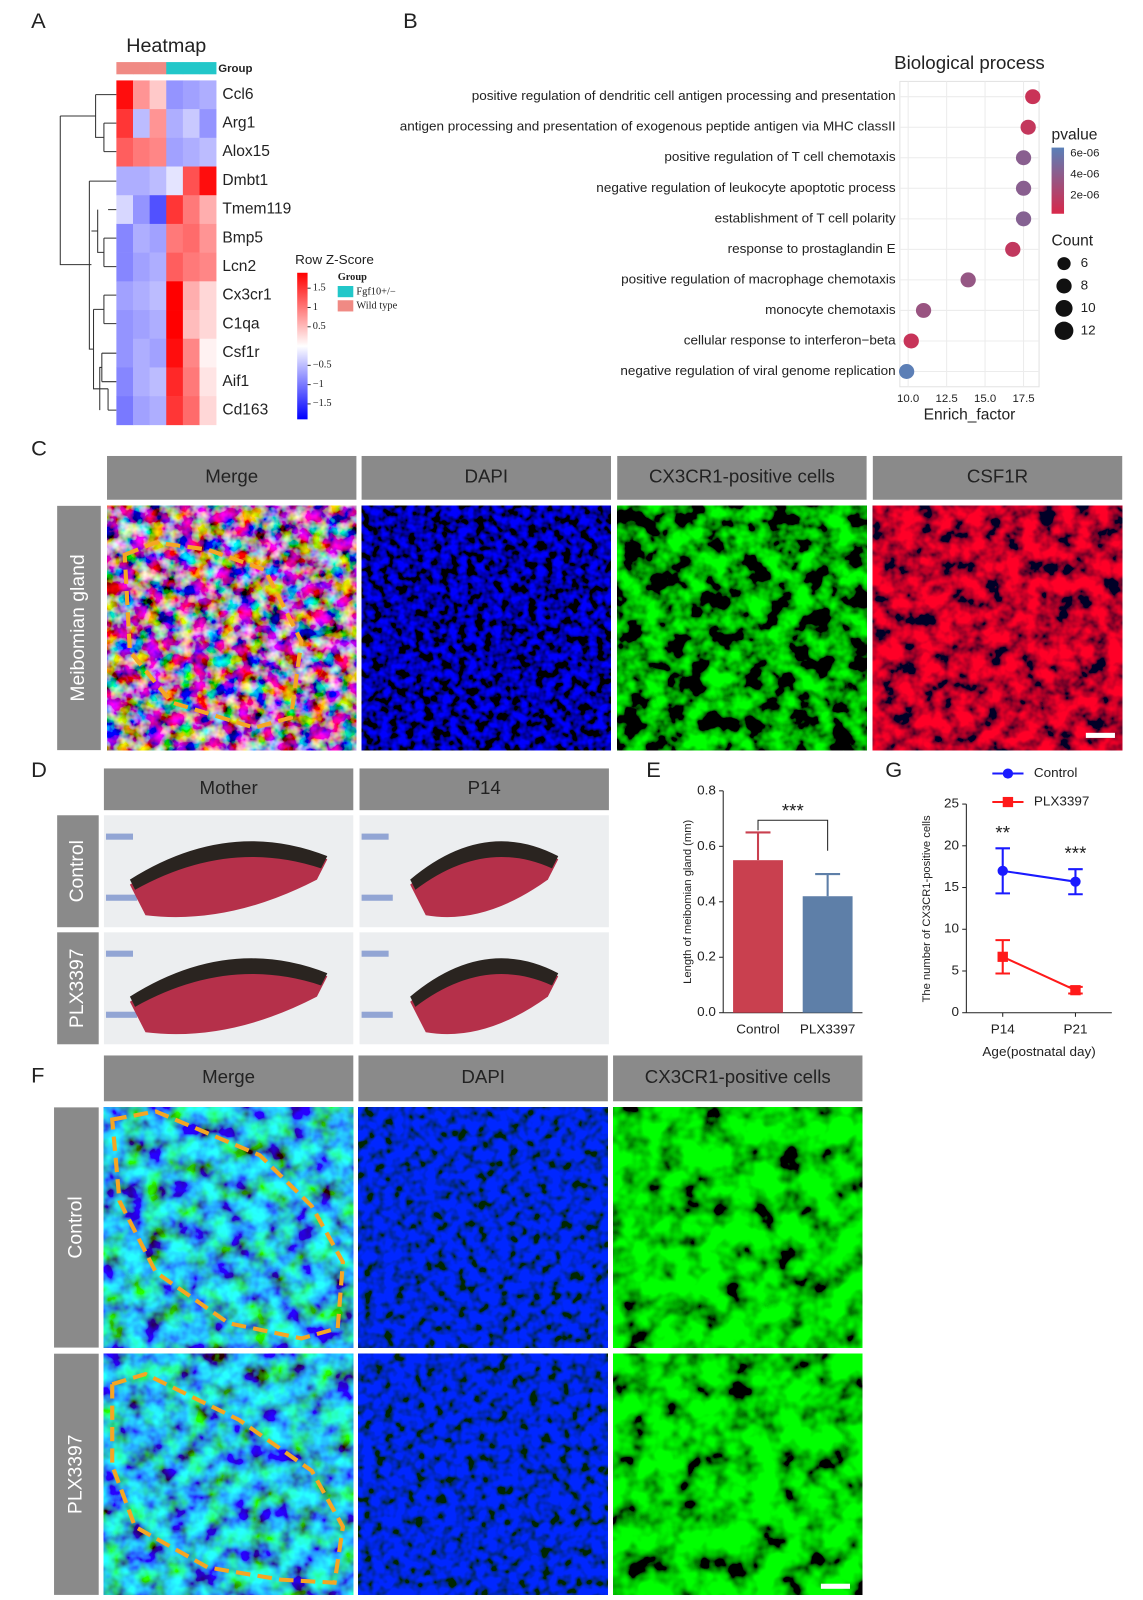 This screenshot has height=1600, width=1143. I want to click on plot-area, so click(969, 234).